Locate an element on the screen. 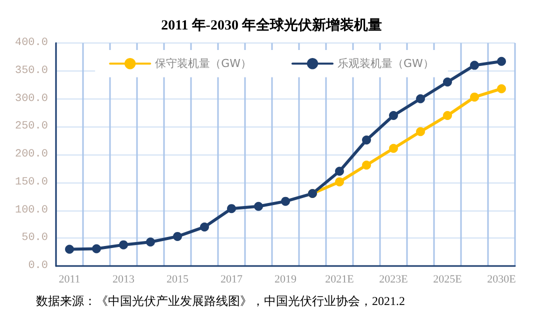  x-tick-label: 2030E is located at coordinates (501, 280).